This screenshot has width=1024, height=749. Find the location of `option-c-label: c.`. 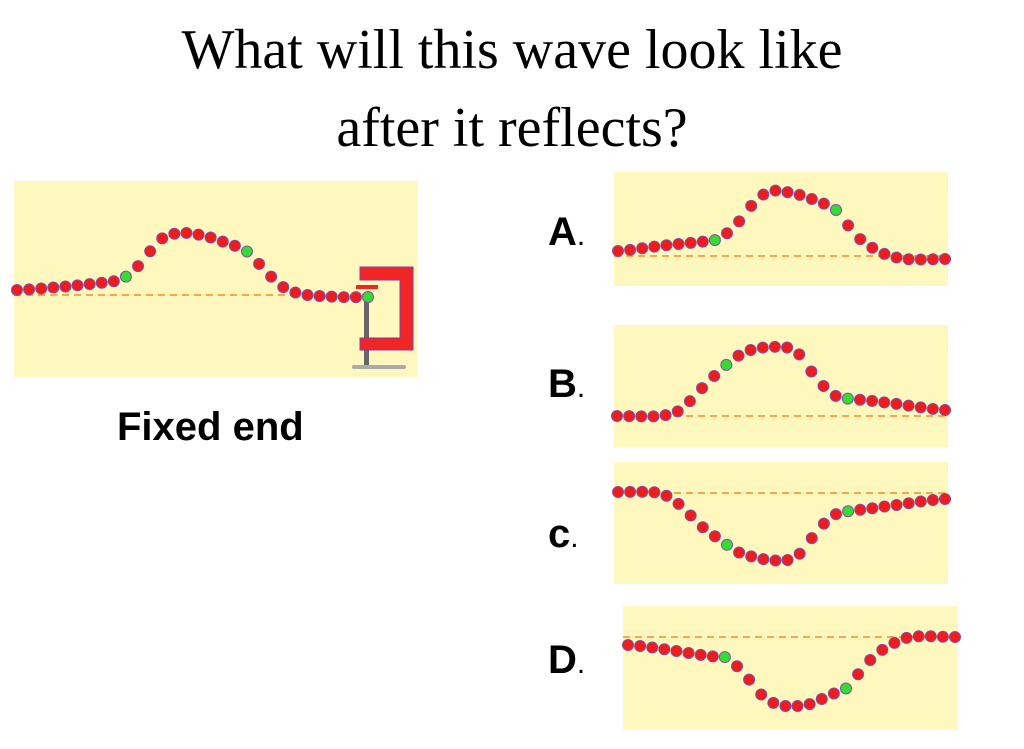

option-c-label: c. is located at coordinates (563, 534).